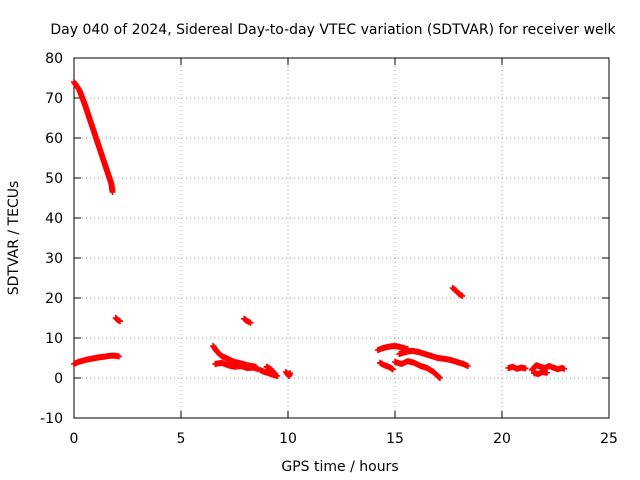 Image resolution: width=640 pixels, height=480 pixels. Describe the element at coordinates (54, 139) in the screenshot. I see `y-tick-label: 60` at that location.